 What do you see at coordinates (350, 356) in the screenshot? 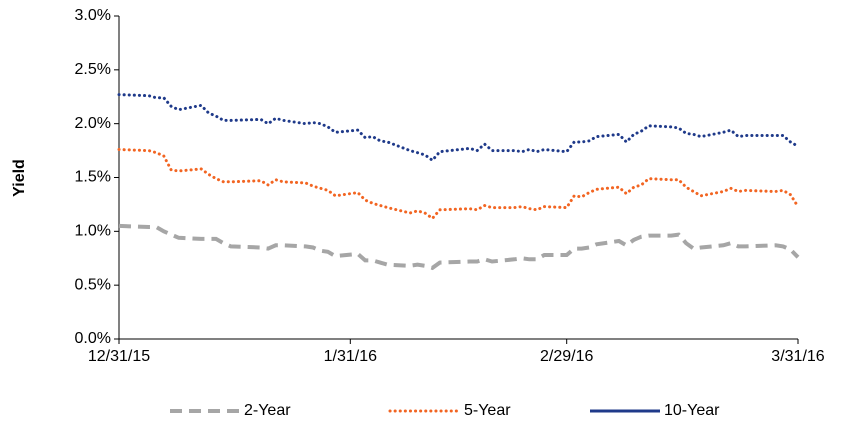
I see `x-tick-label: 1/31/16` at bounding box center [350, 356].